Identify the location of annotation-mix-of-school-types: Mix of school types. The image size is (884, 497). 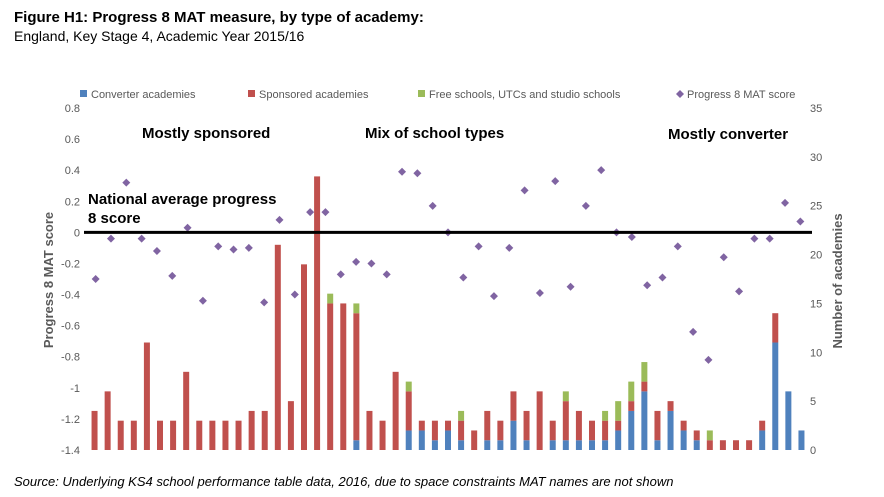
(434, 133).